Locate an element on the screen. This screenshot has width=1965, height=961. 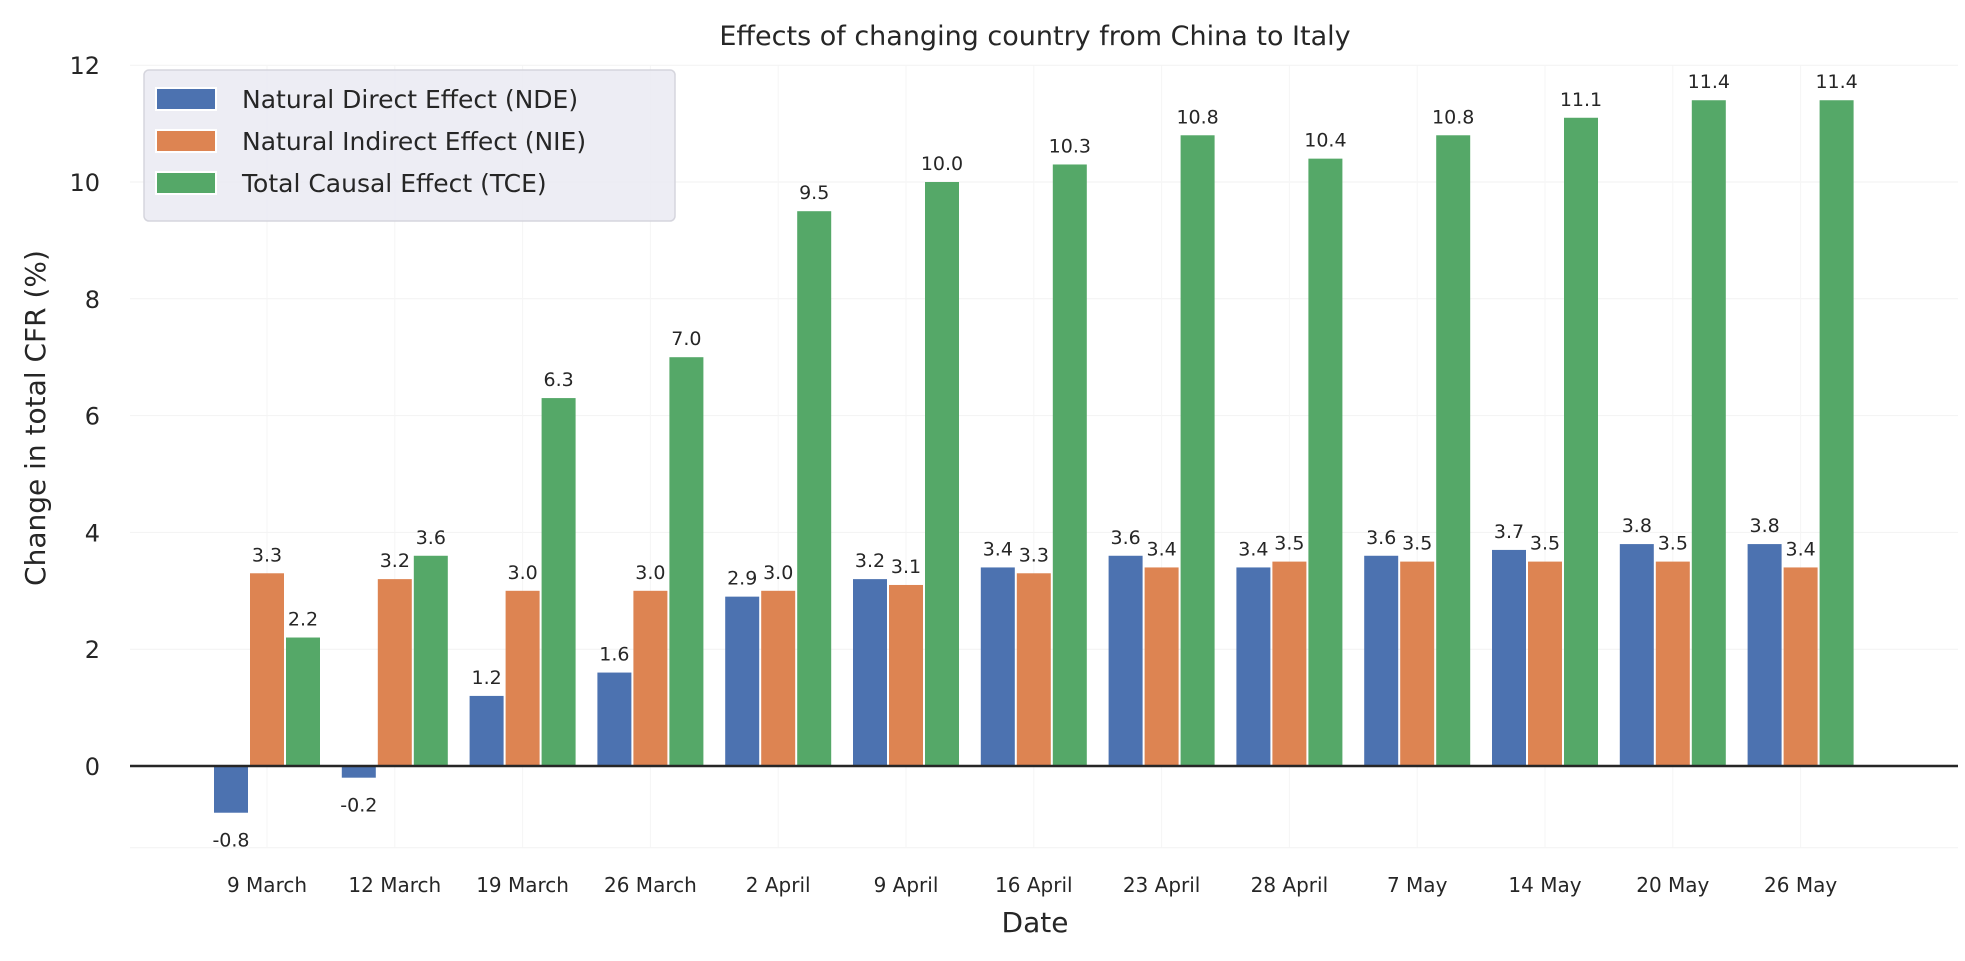
bar-value-label: 1.2 is located at coordinates (486, 678).